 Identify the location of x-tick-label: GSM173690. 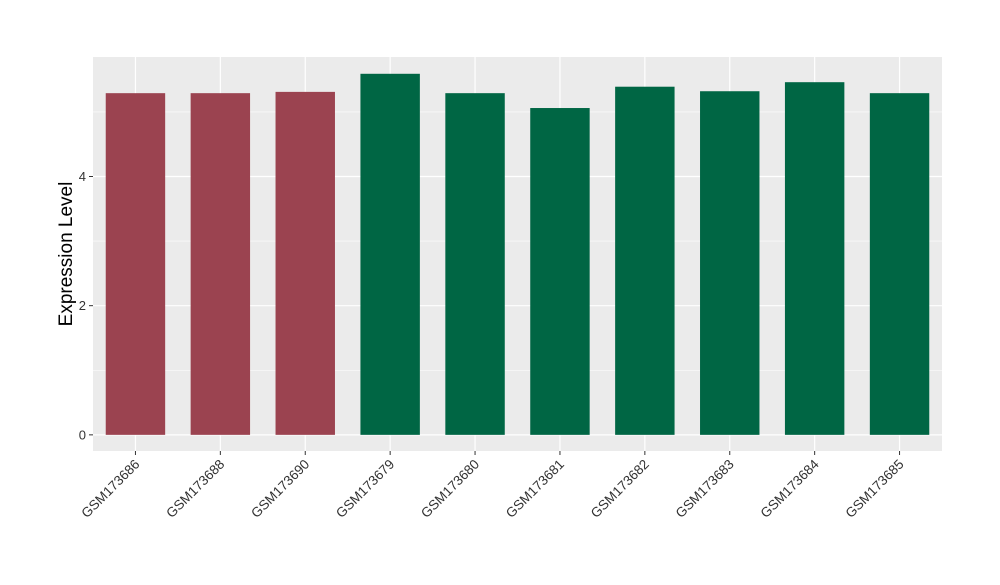
(280, 489).